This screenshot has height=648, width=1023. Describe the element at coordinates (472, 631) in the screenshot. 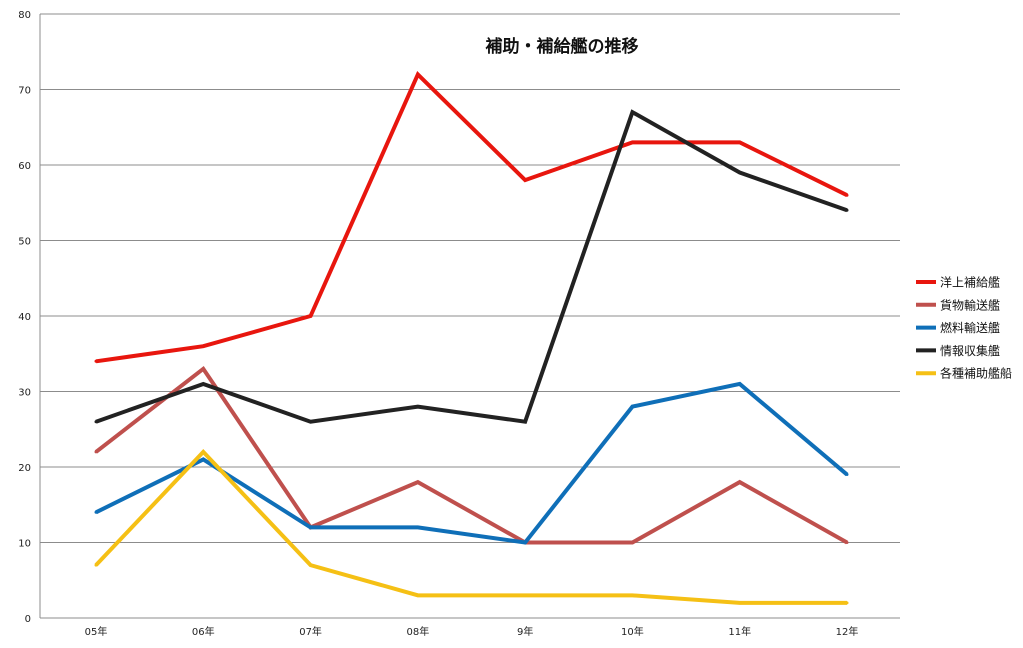

I see `x-axis-ticks: 05年 06年 07年 08年 9年 10年 11年 12年` at that location.